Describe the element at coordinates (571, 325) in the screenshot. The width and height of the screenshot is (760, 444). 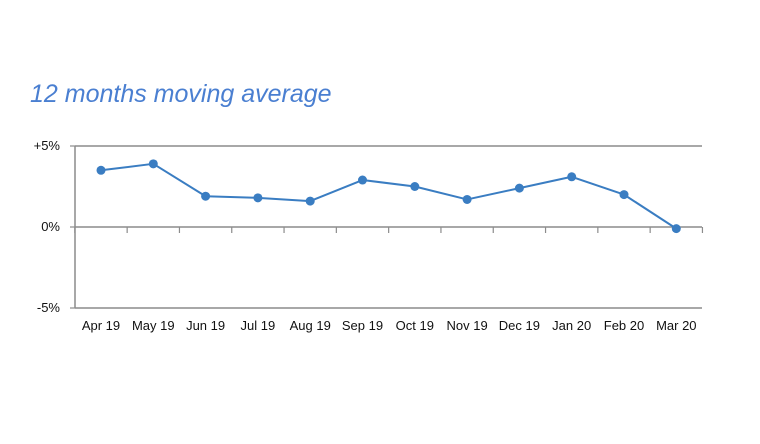
I see `x-tick-label: Jan 20` at that location.